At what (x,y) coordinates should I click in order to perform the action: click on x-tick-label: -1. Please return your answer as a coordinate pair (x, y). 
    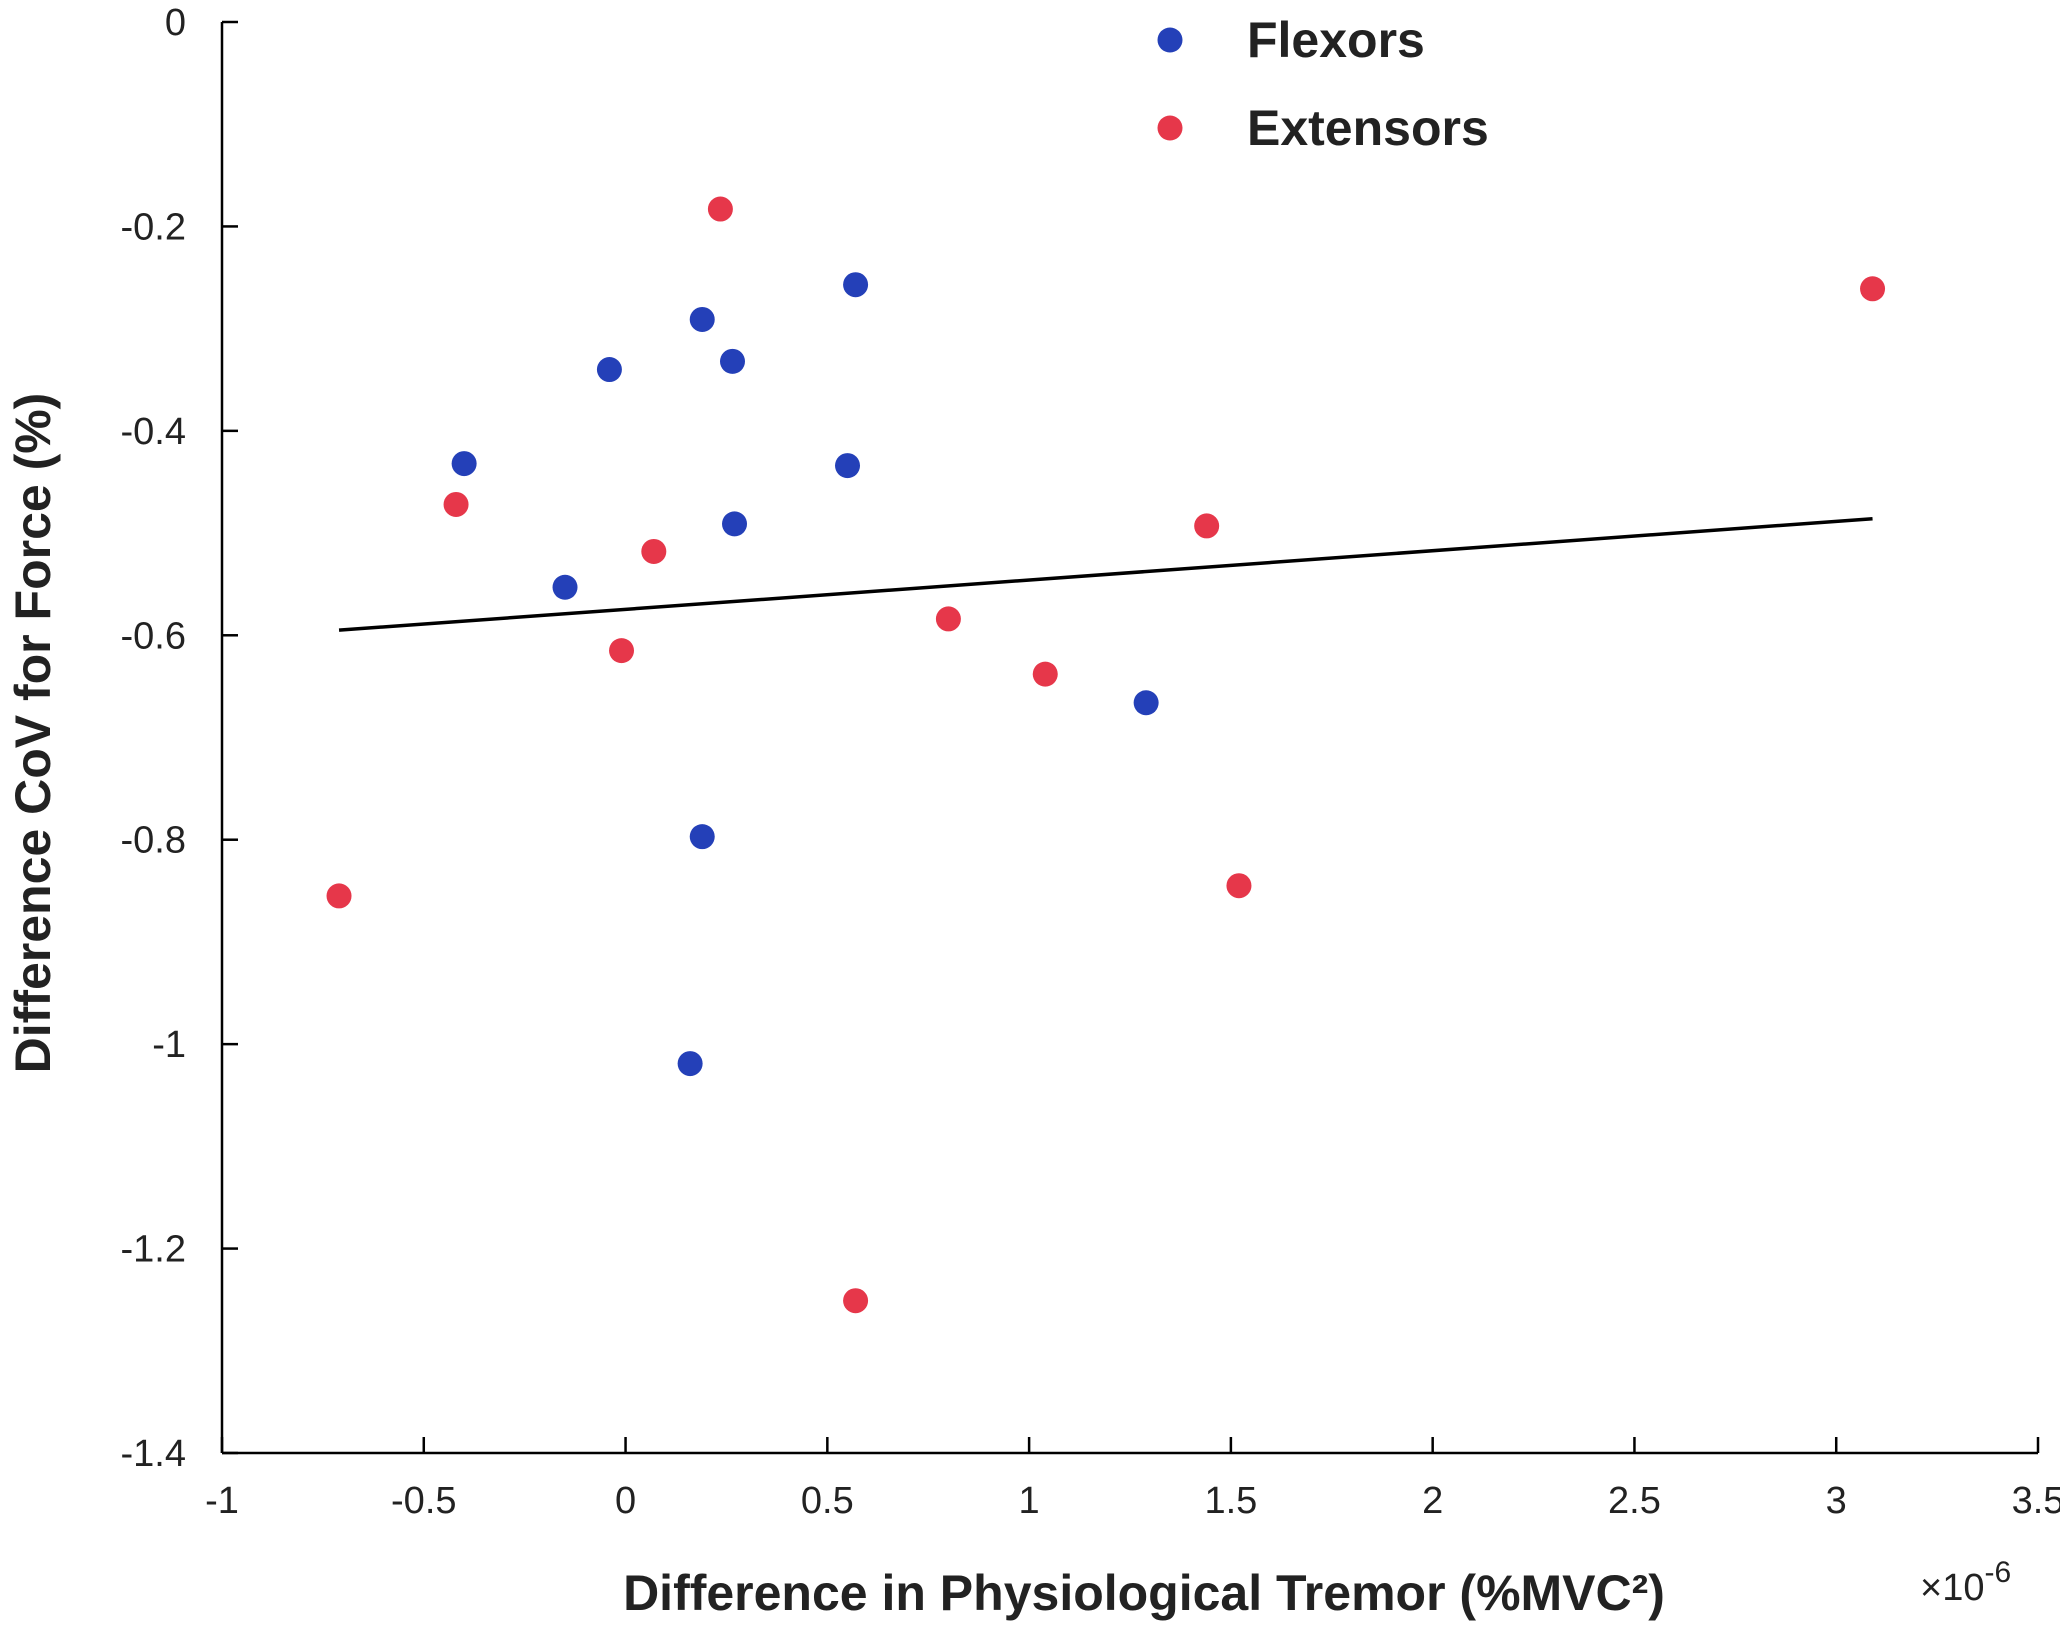
    Looking at the image, I should click on (222, 1501).